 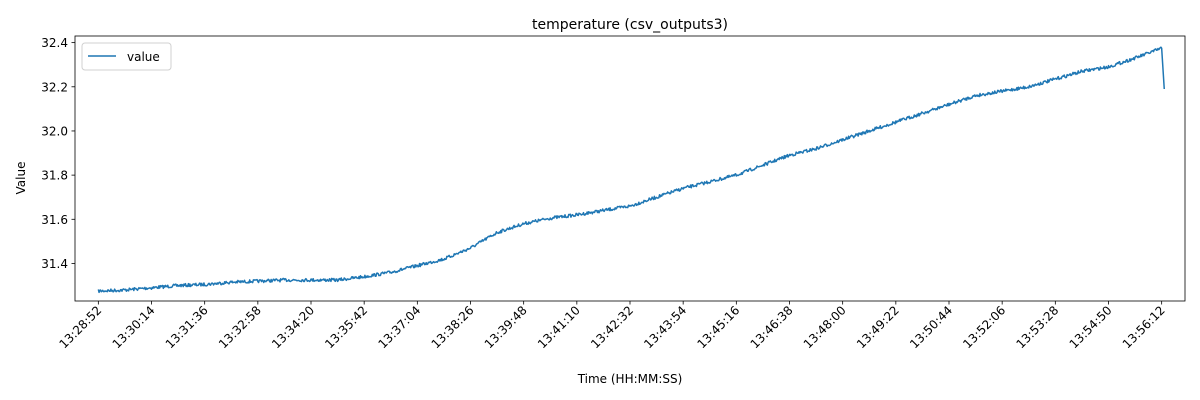 I want to click on legend: value, so click(x=126, y=56).